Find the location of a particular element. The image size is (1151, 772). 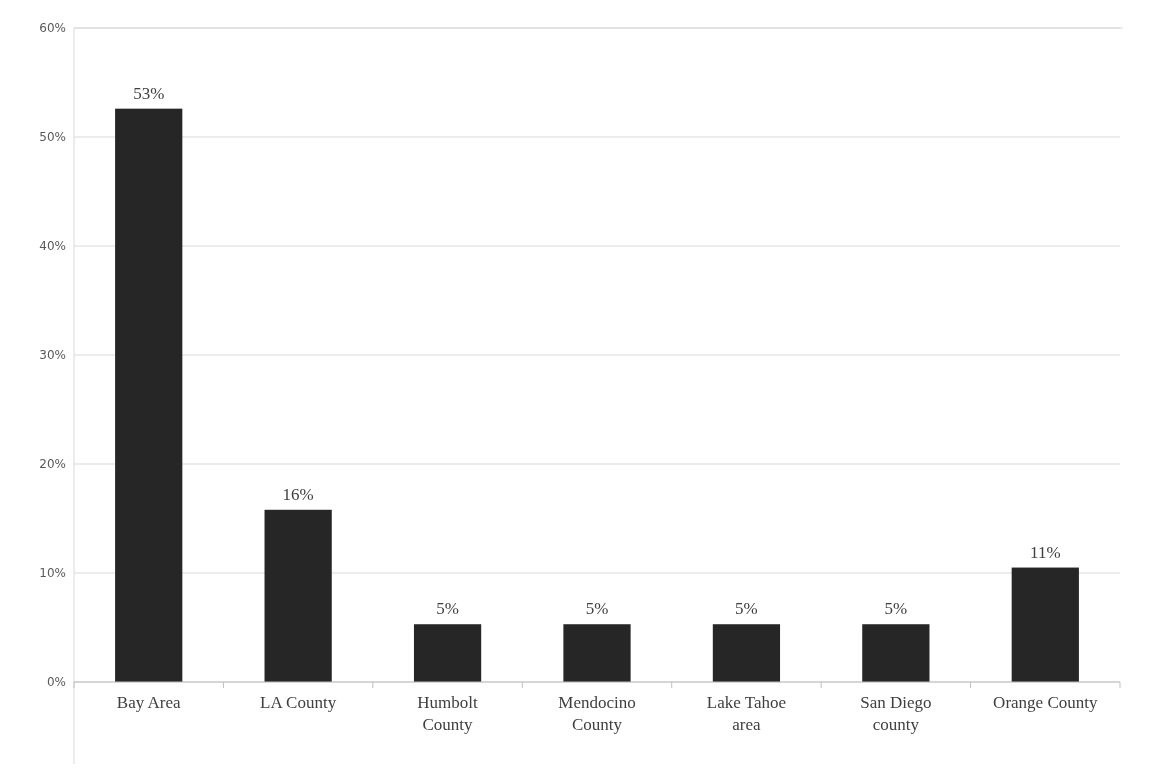

x-tick-label: LA County is located at coordinates (298, 702).